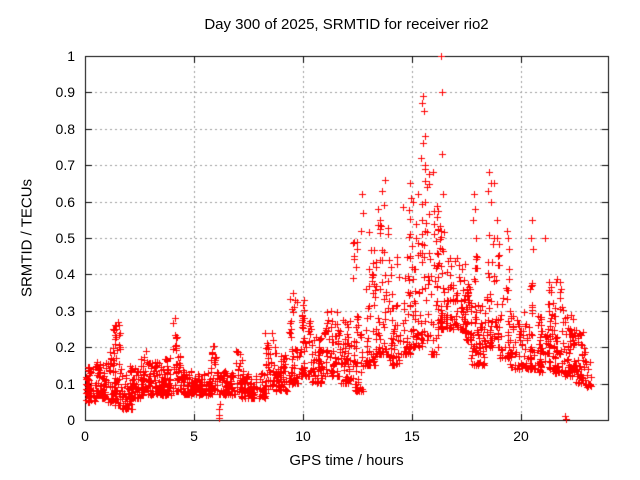 Image resolution: width=640 pixels, height=480 pixels. Describe the element at coordinates (65, 311) in the screenshot. I see `y-tick-label: 0.3` at that location.